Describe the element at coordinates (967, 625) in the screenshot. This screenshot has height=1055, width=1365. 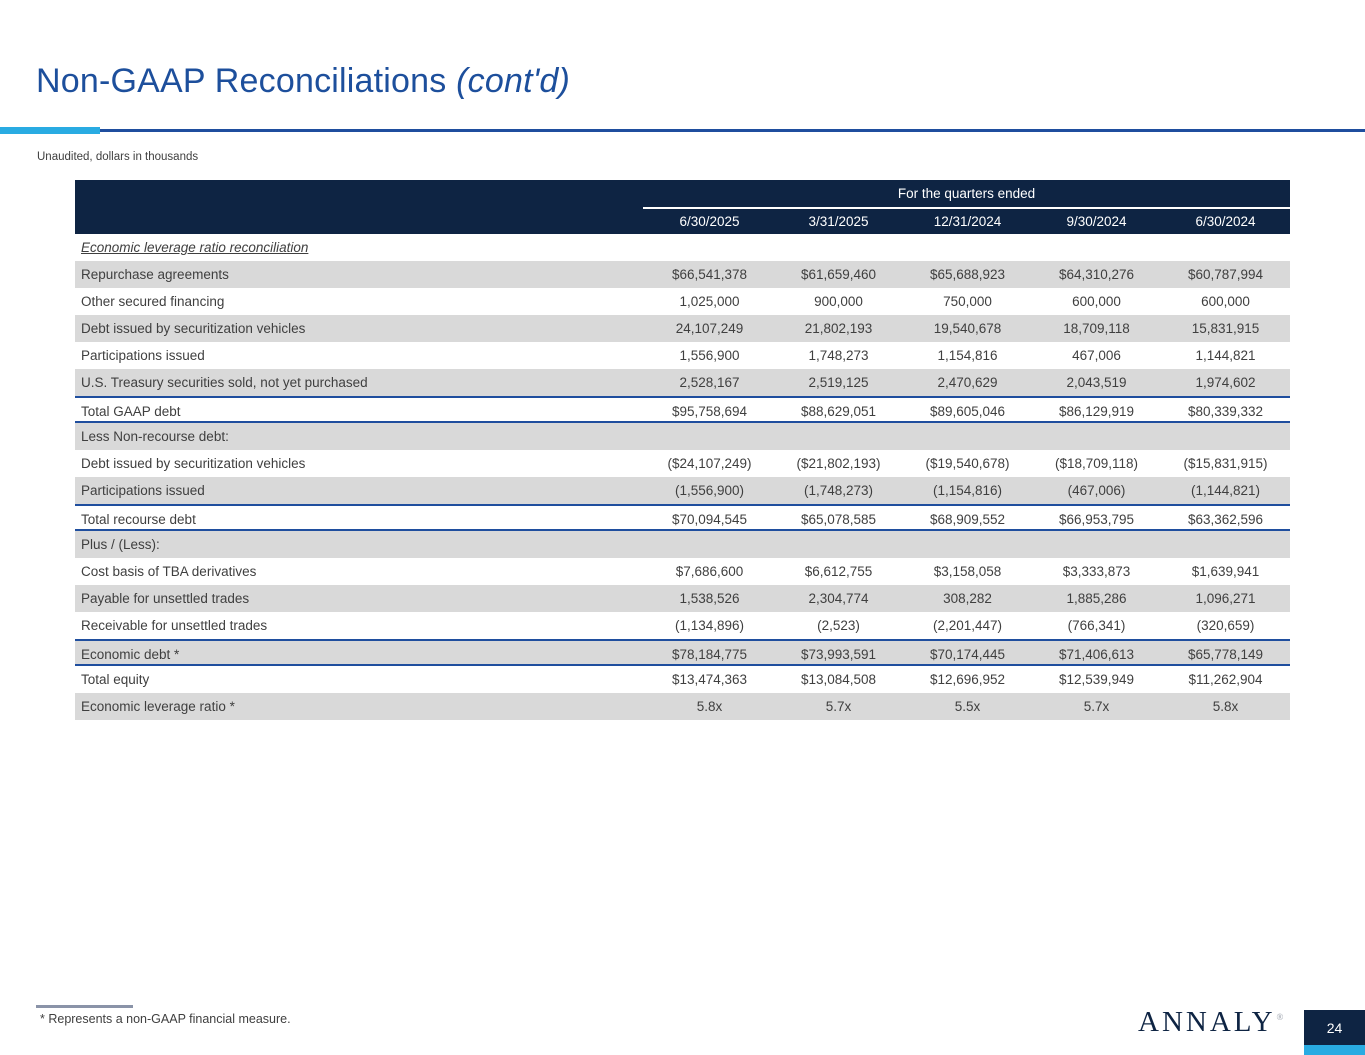
I see `value-cell: (2,201,447)` at that location.